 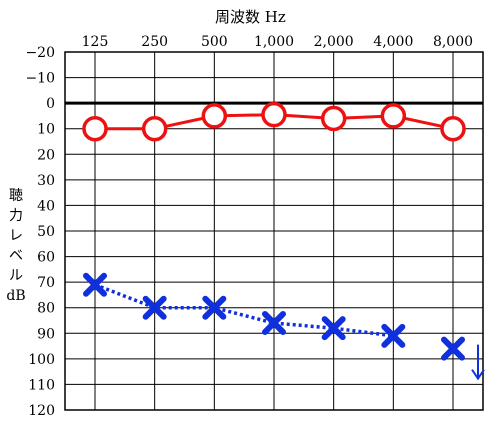 I want to click on y-tick-label: 120, so click(x=41, y=411).